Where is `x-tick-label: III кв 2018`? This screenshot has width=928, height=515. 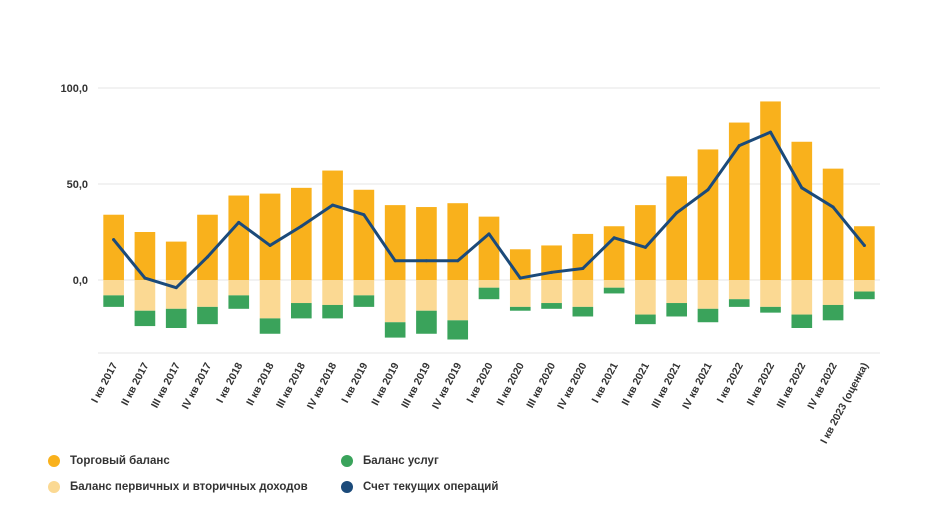
x-tick-label: III кв 2018 is located at coordinates (291, 386).